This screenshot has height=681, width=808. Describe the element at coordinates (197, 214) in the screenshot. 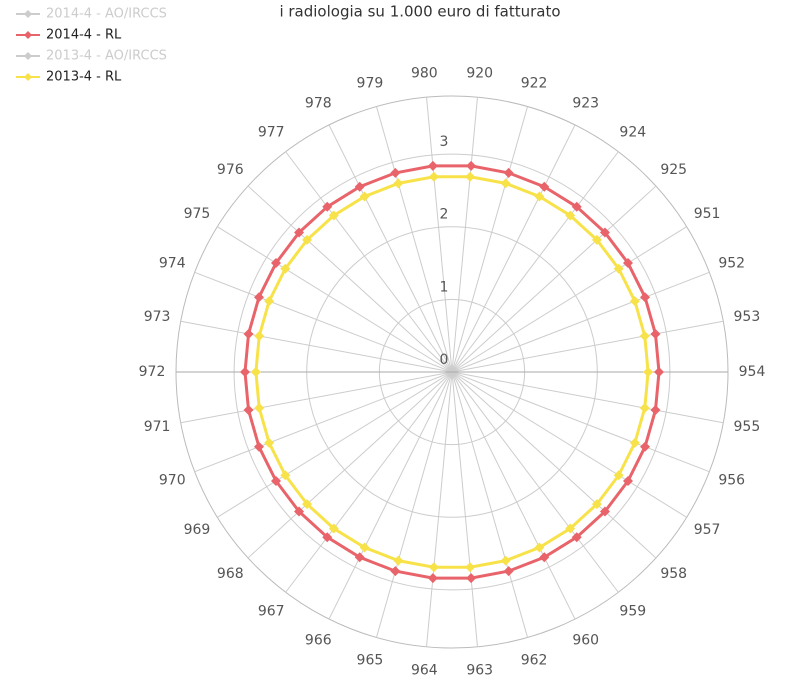

I see `category-label: 975` at that location.